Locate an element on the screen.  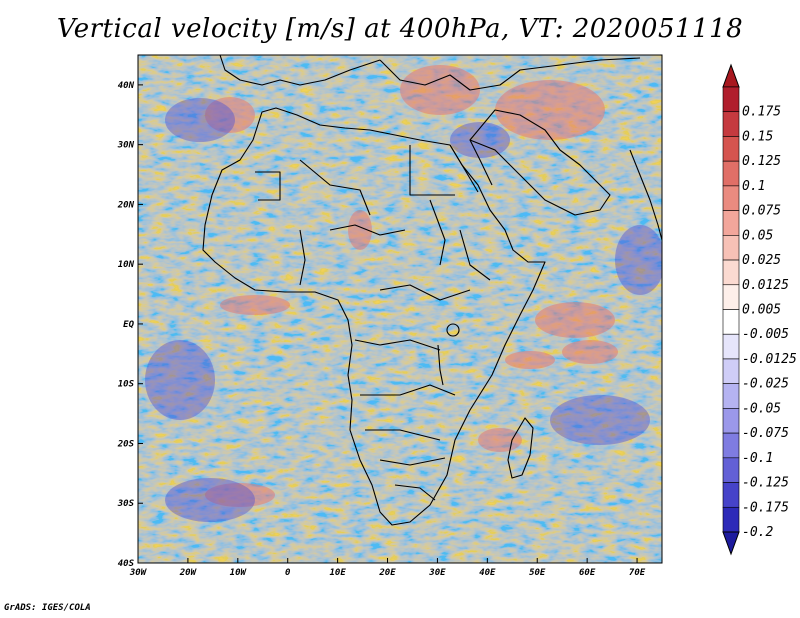
colorbar-top-arrow is located at coordinates (731, 75).